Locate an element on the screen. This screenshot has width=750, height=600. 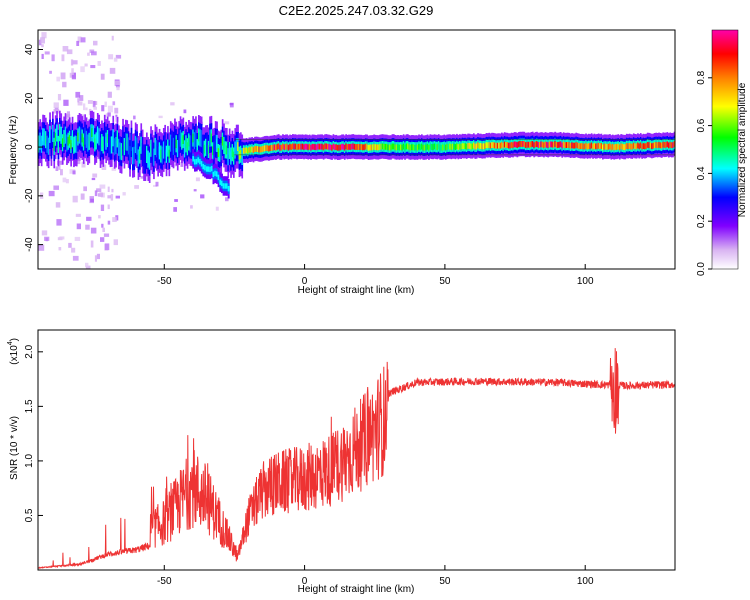
colorbar-tick-label: 0.2 is located at coordinates (701, 221).